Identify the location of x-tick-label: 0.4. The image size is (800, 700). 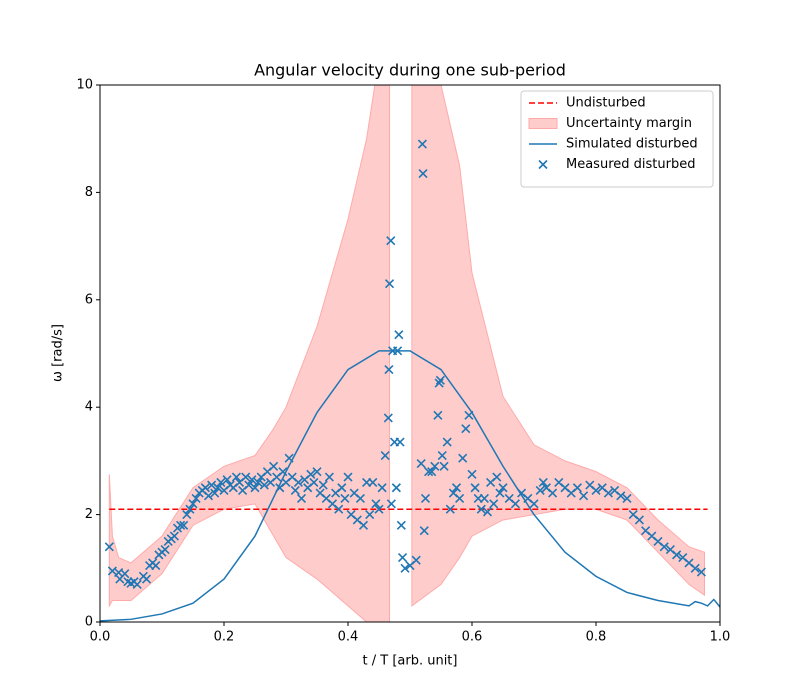
(348, 637).